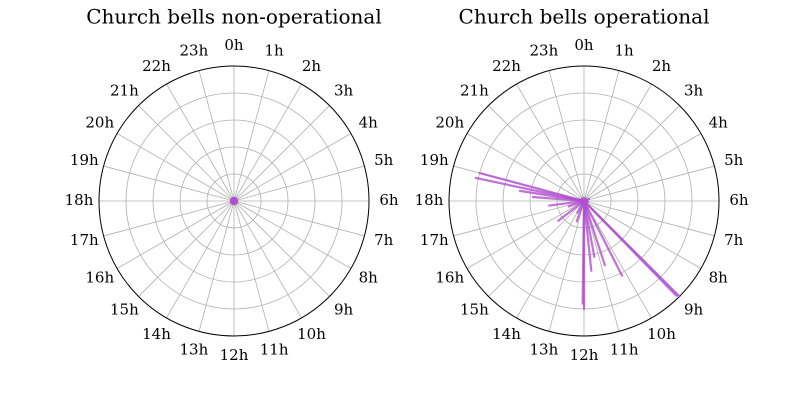 This screenshot has height=400, width=800. I want to click on theta-tick-label: 8h, so click(719, 278).